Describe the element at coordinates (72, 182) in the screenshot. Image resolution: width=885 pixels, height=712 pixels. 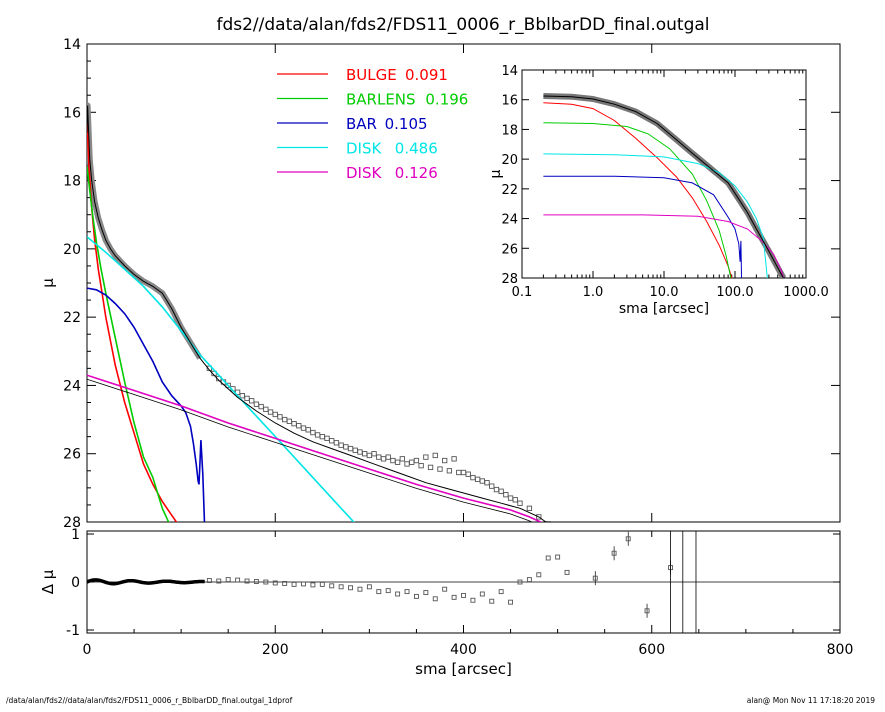
I see `main-y-tick-label: 18` at that location.